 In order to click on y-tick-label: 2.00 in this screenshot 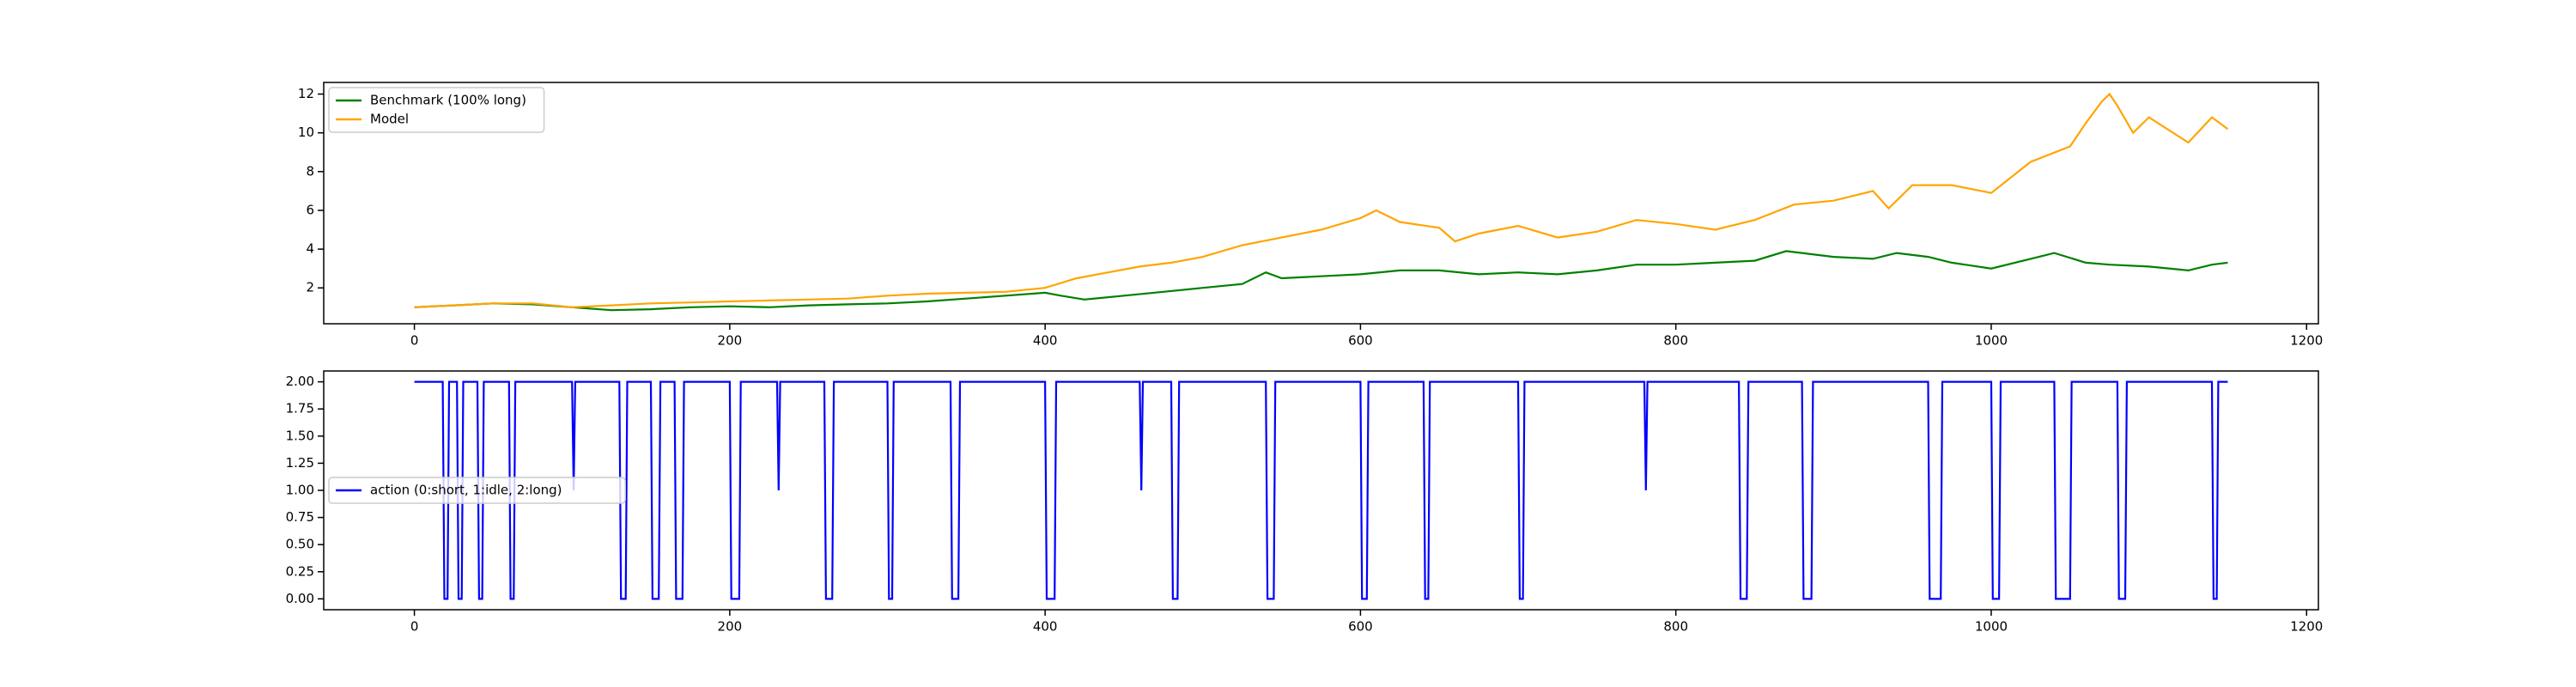, I will do `click(300, 381)`.